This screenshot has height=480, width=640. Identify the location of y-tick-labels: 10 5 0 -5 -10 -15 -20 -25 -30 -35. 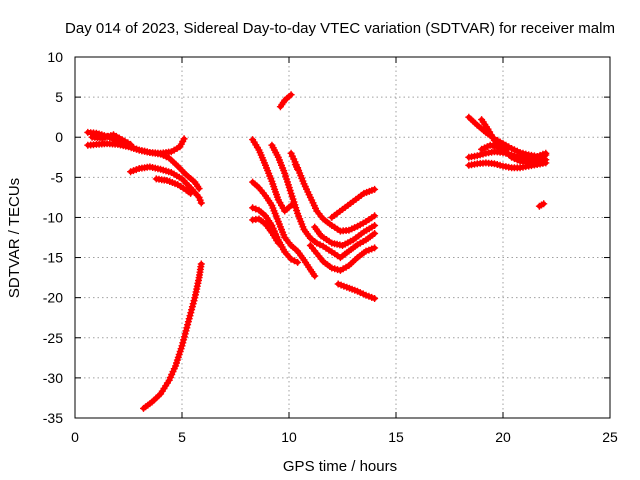
(53, 237).